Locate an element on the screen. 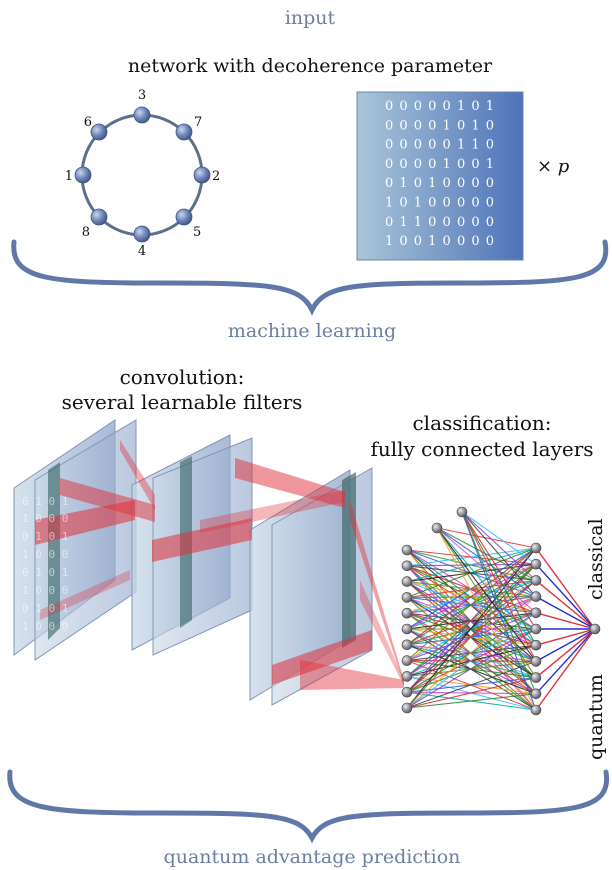 The image size is (612, 870). matrix-row: 1 0 0 1 0 0 0 0 is located at coordinates (440, 241).